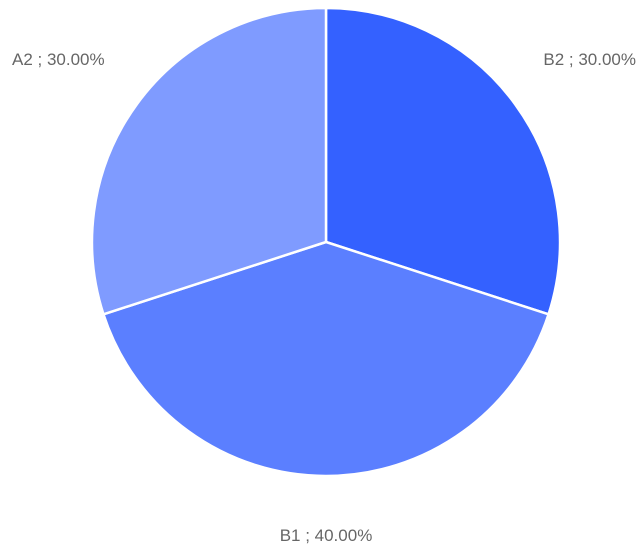  I want to click on slice-label-a2: A2 ; 30.00%, so click(58, 59).